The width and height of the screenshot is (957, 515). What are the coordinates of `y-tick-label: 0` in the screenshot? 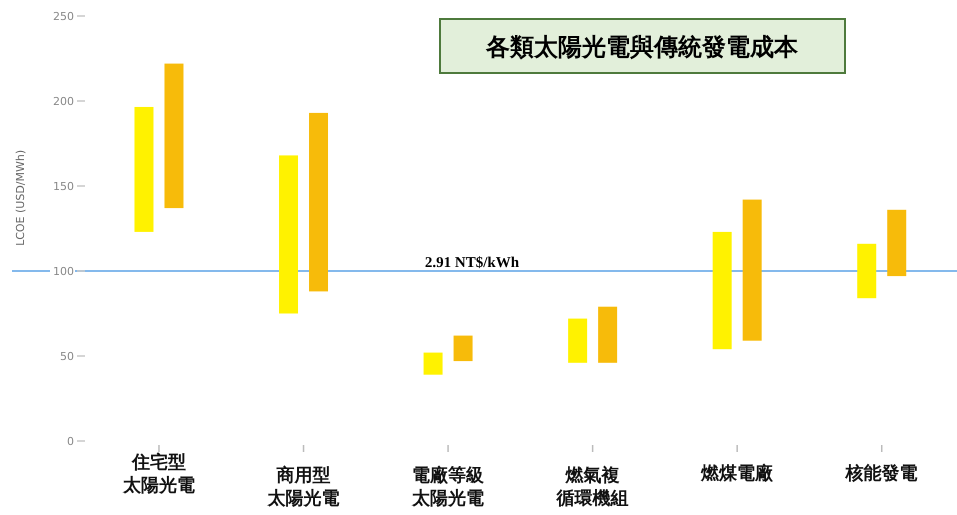 It's located at (70, 441).